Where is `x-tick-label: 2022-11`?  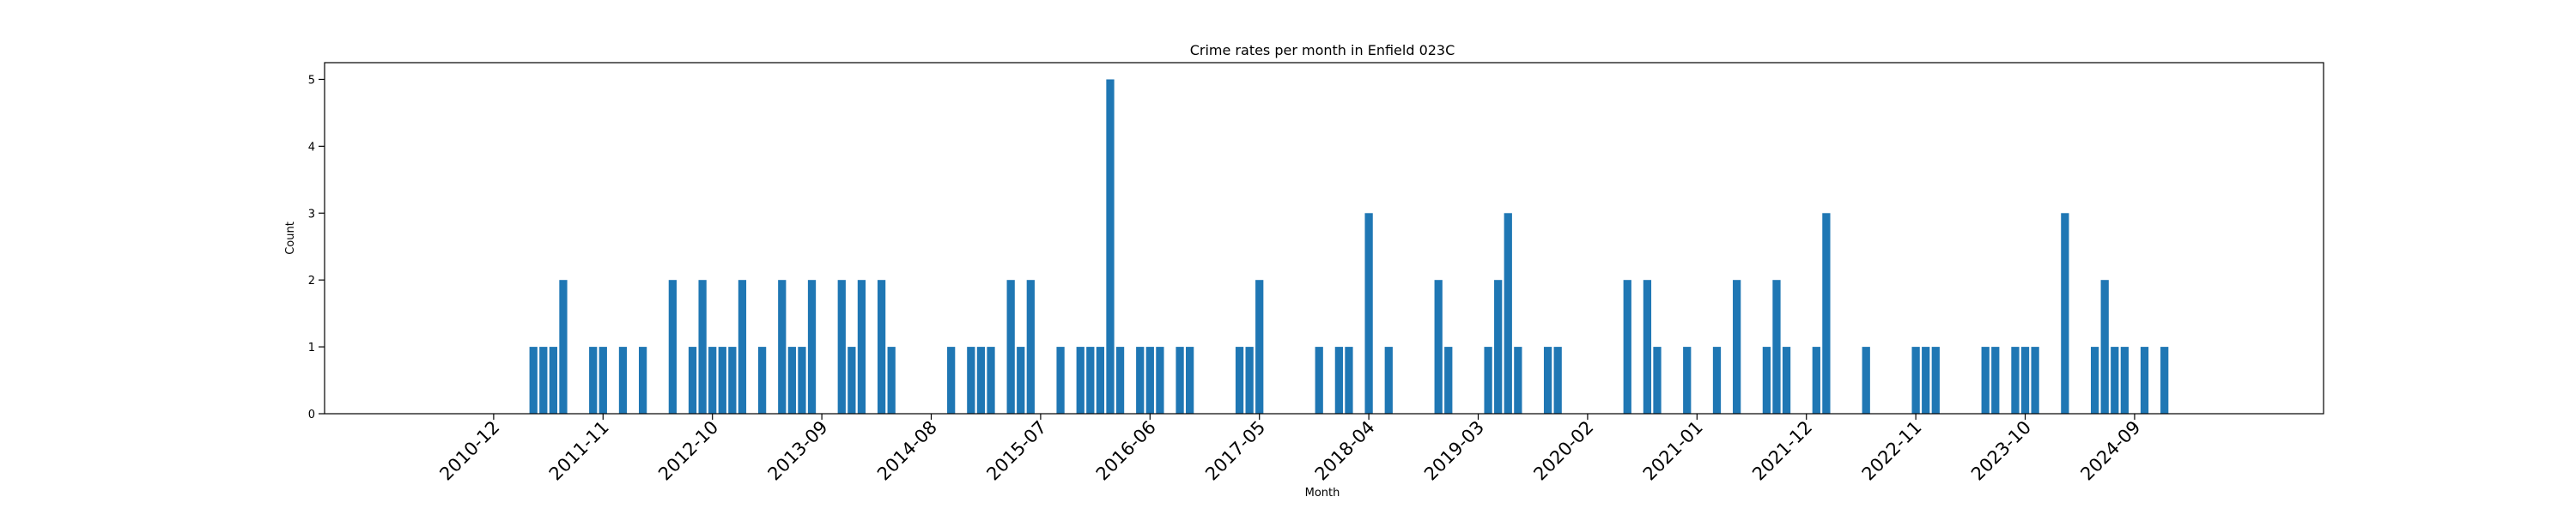 x-tick-label: 2022-11 is located at coordinates (1892, 451).